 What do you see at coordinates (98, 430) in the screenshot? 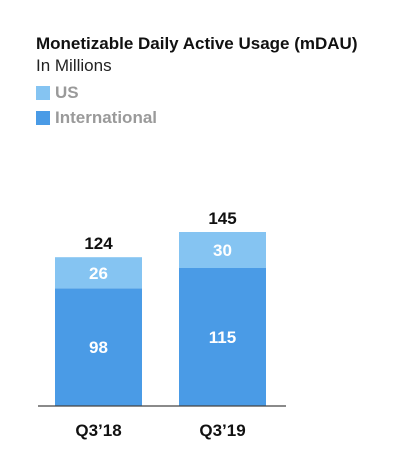
I see `x-tick-label: Q3’18` at bounding box center [98, 430].